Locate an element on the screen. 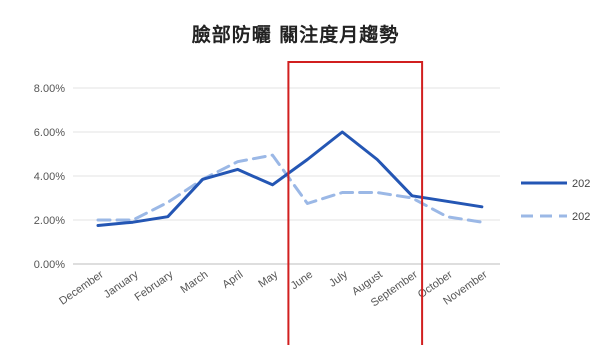 Image resolution: width=591 pixels, height=345 pixels. x-tick-label: May is located at coordinates (268, 279).